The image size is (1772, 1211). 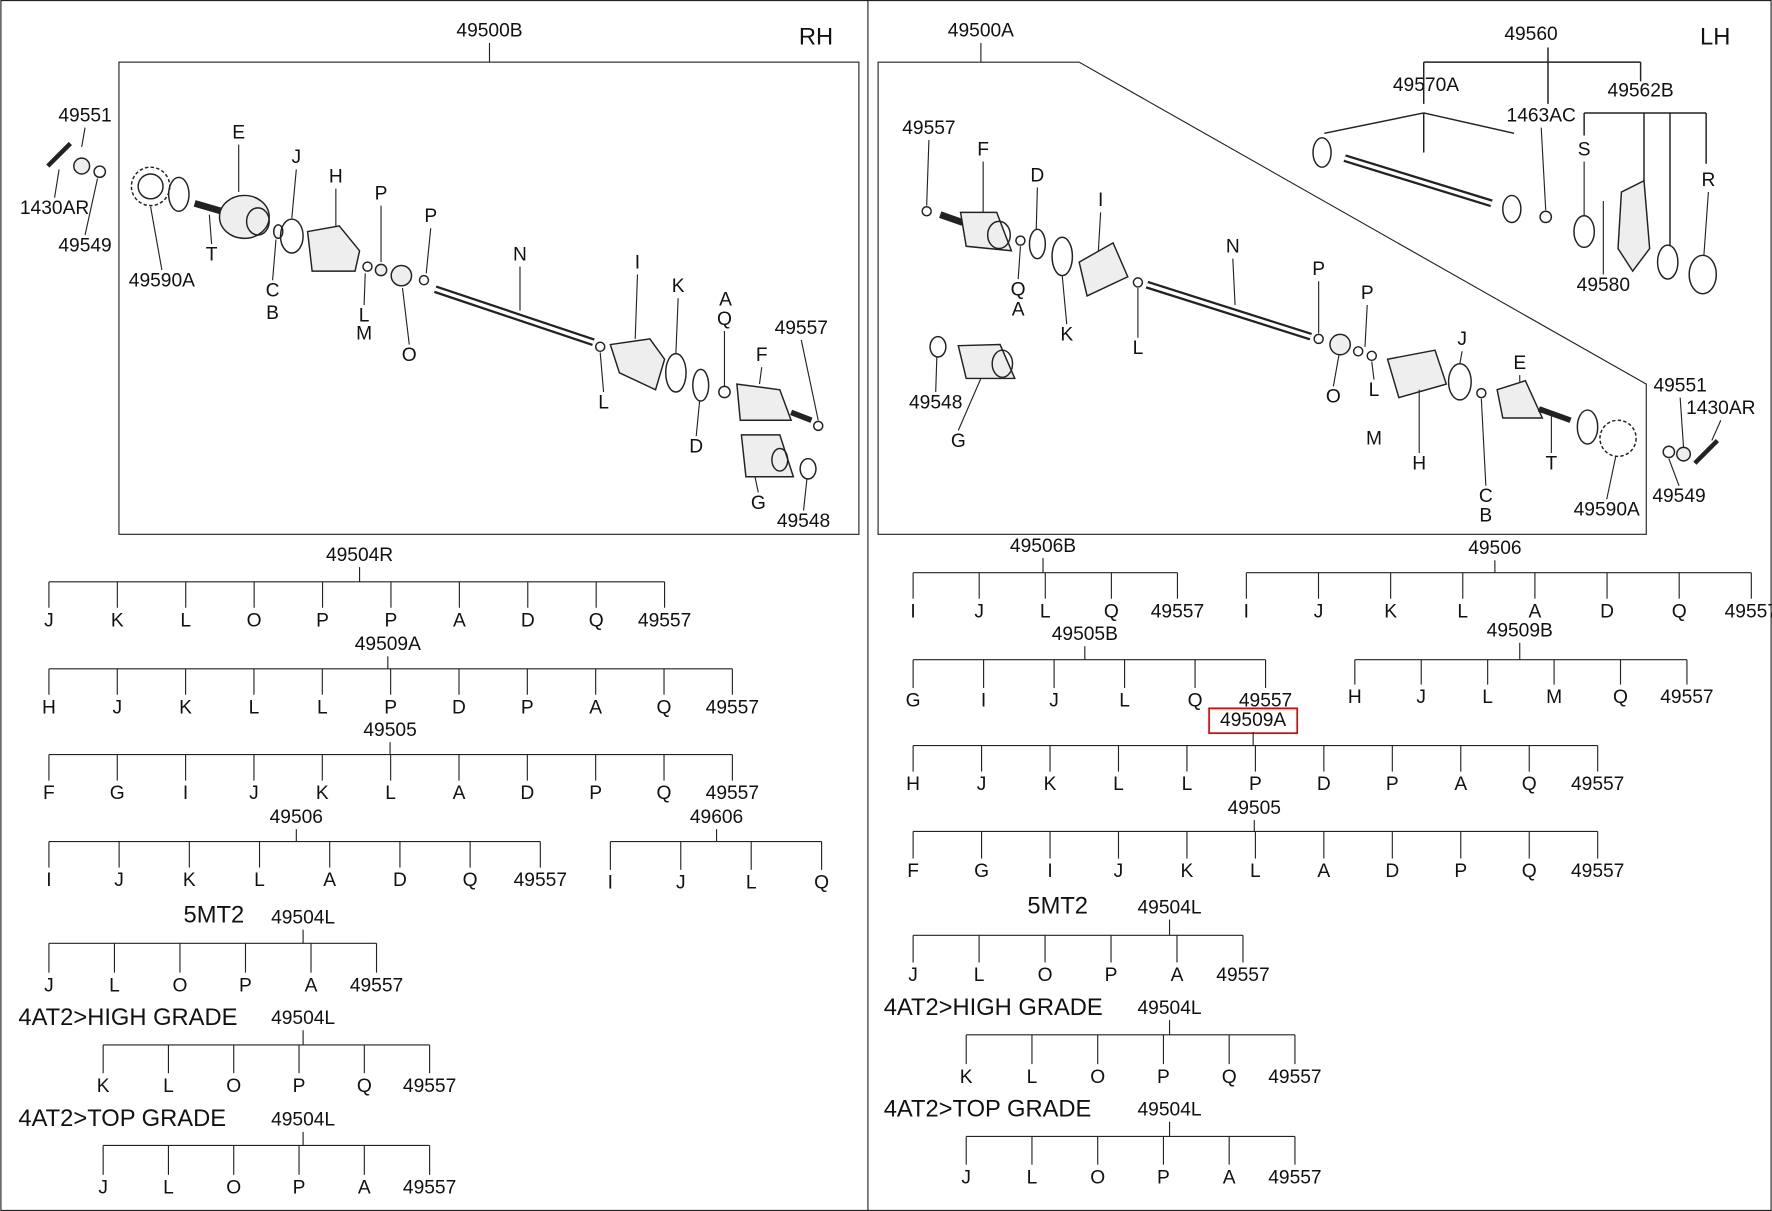 What do you see at coordinates (1715, 38) in the screenshot?
I see `side-label: LH` at bounding box center [1715, 38].